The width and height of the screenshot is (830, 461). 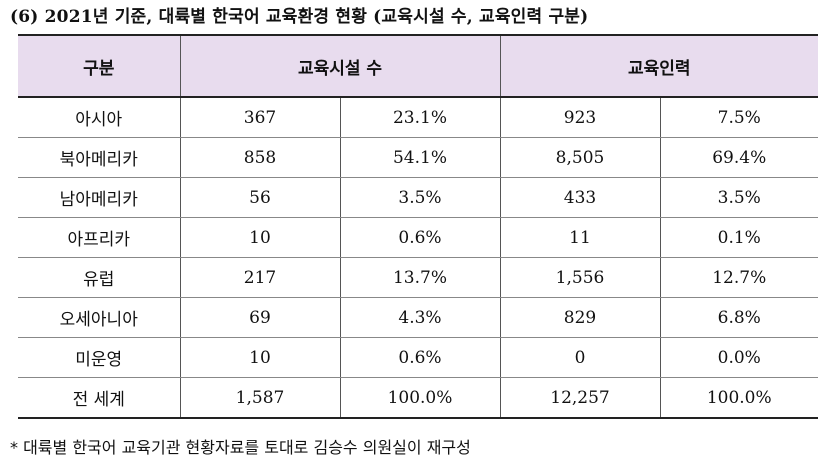 I want to click on region-cell: 남아메리카, so click(x=99, y=197).